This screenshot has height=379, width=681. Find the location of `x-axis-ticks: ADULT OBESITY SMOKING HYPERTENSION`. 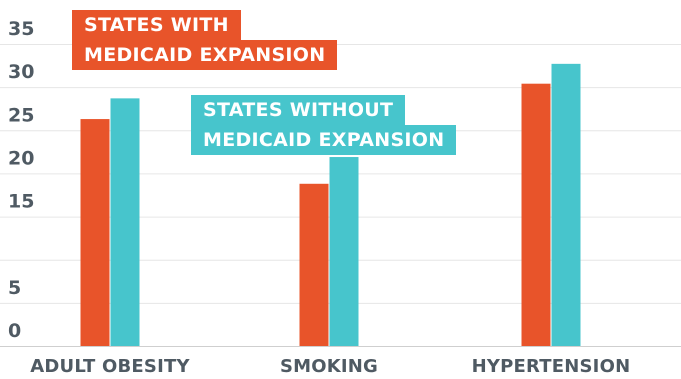

x-axis-ticks: ADULT OBESITY SMOKING HYPERTENSION is located at coordinates (330, 366).